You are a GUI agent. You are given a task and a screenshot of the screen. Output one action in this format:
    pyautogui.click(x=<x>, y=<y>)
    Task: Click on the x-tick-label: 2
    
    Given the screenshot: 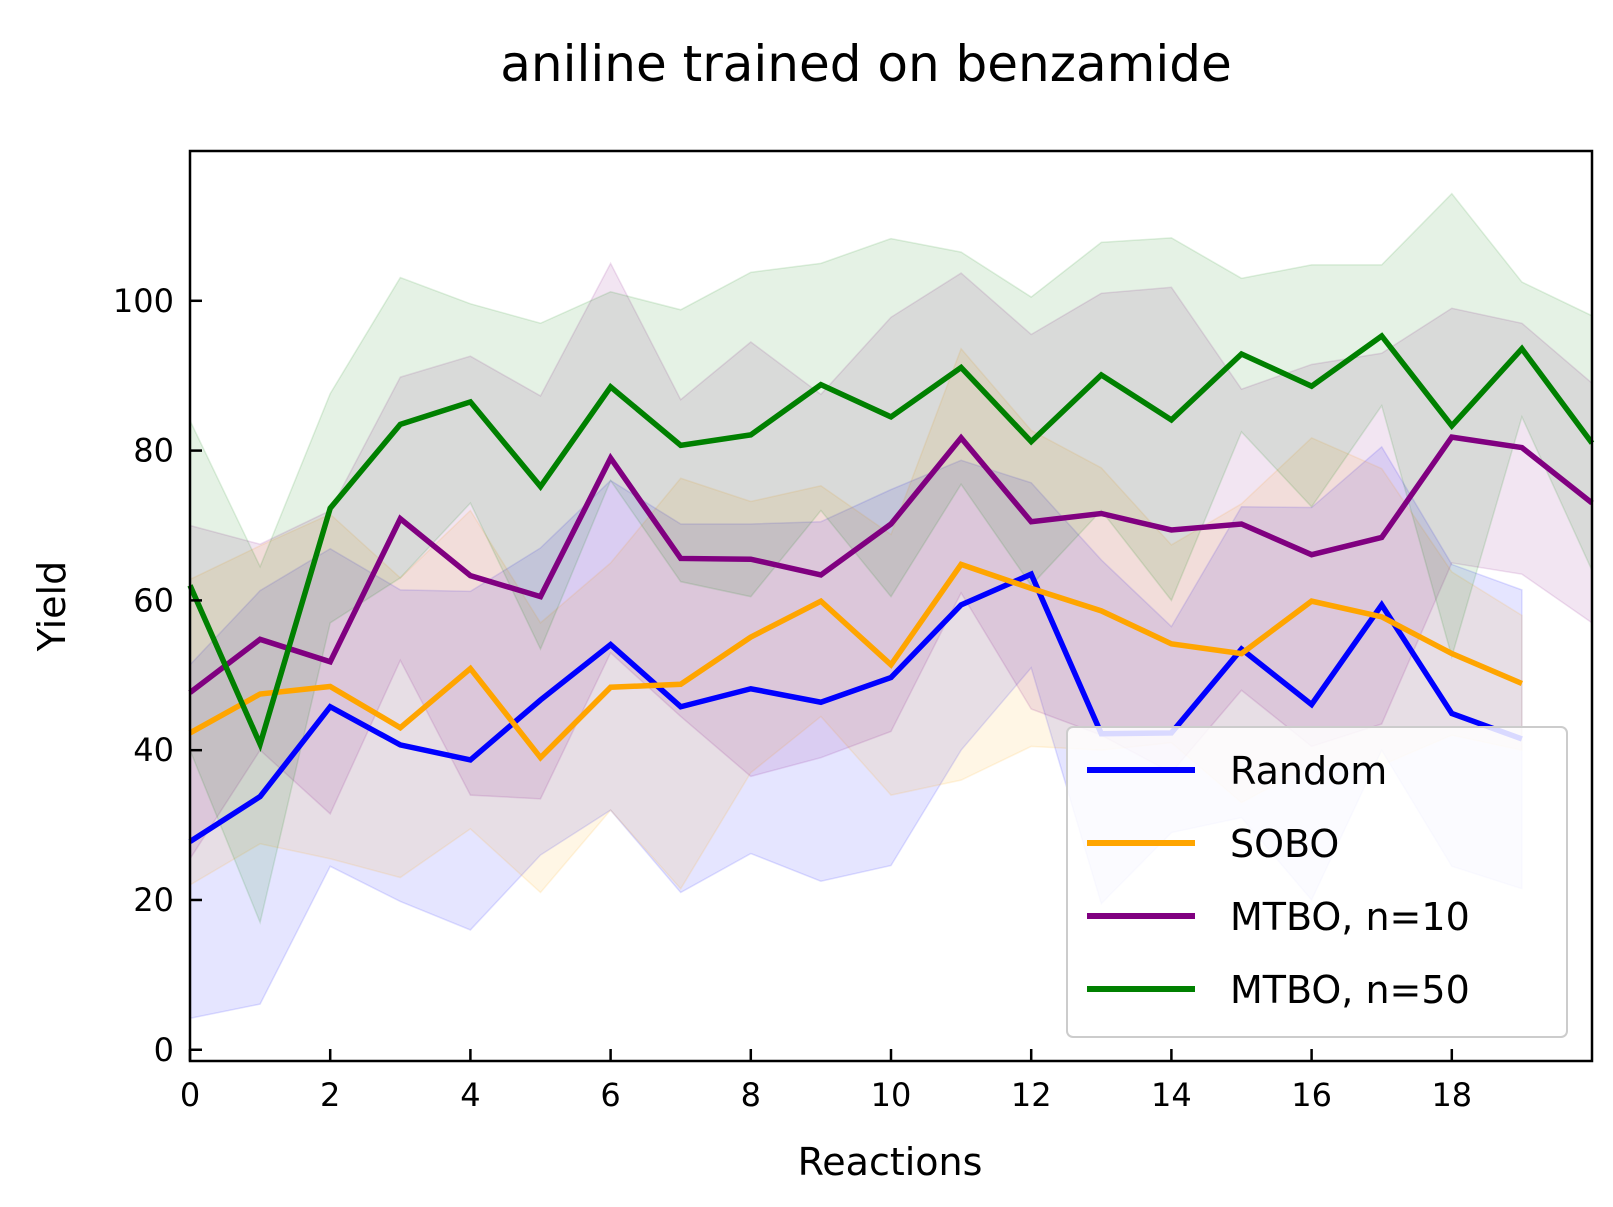 What is the action you would take?
    pyautogui.click(x=330, y=1095)
    